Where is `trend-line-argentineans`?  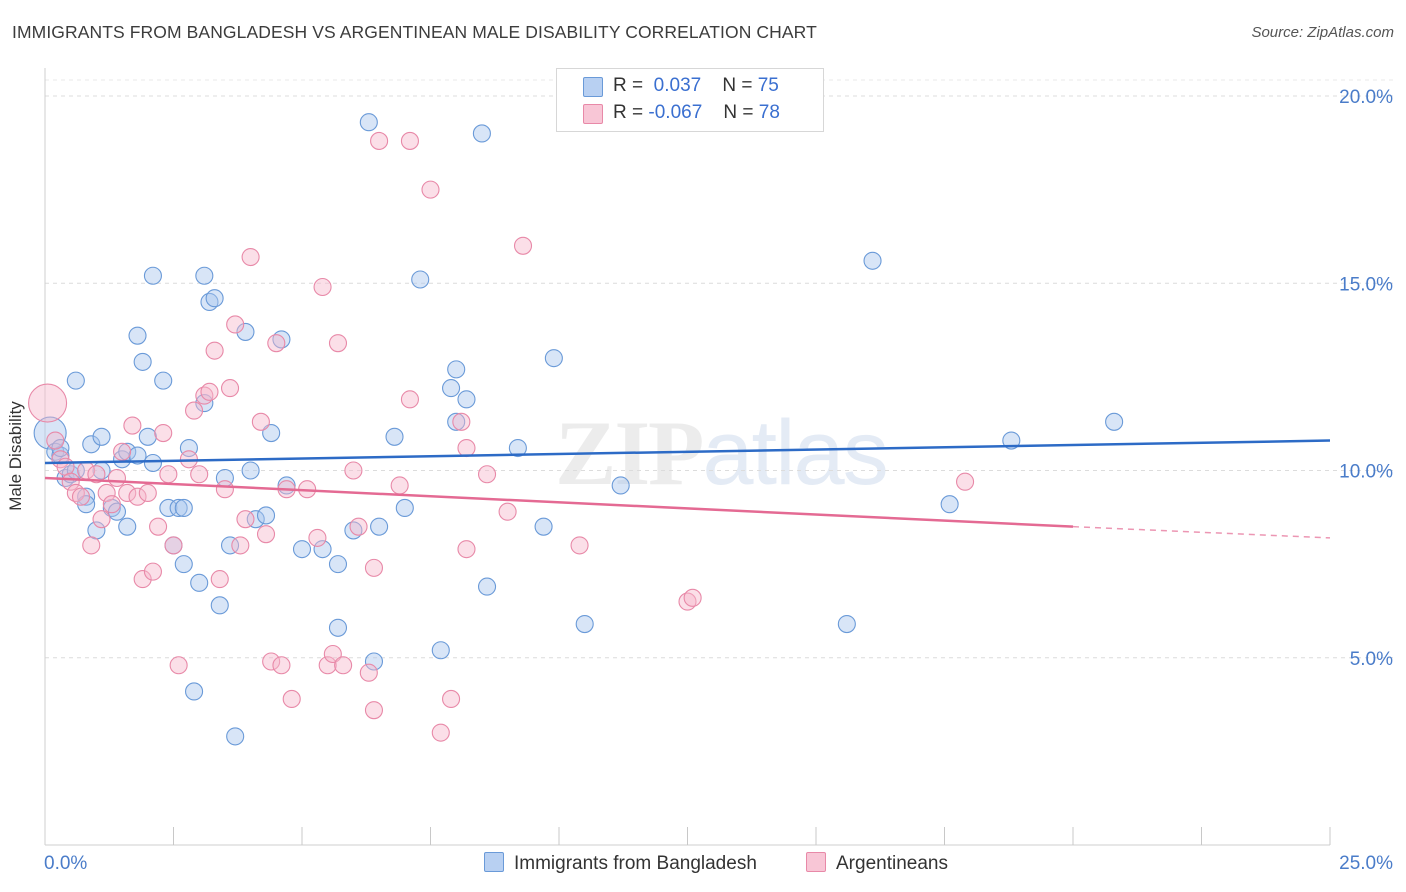 trend-line-argentineans is located at coordinates (559, 502).